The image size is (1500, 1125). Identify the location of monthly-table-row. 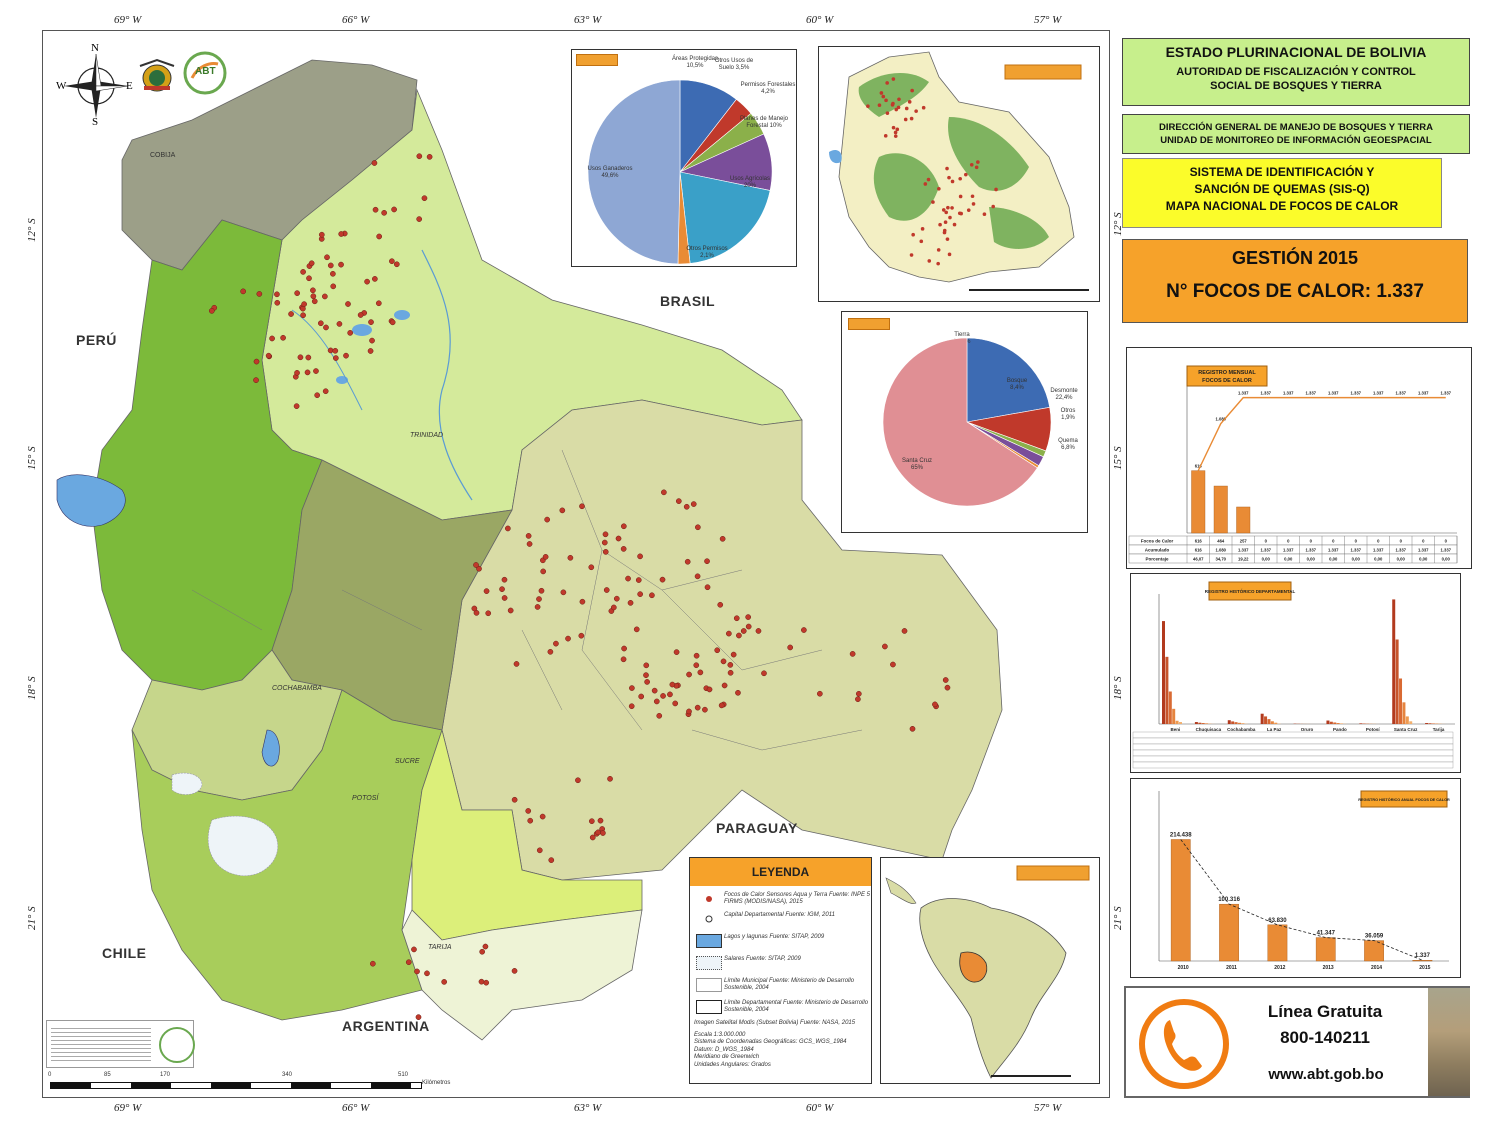
(1293, 558).